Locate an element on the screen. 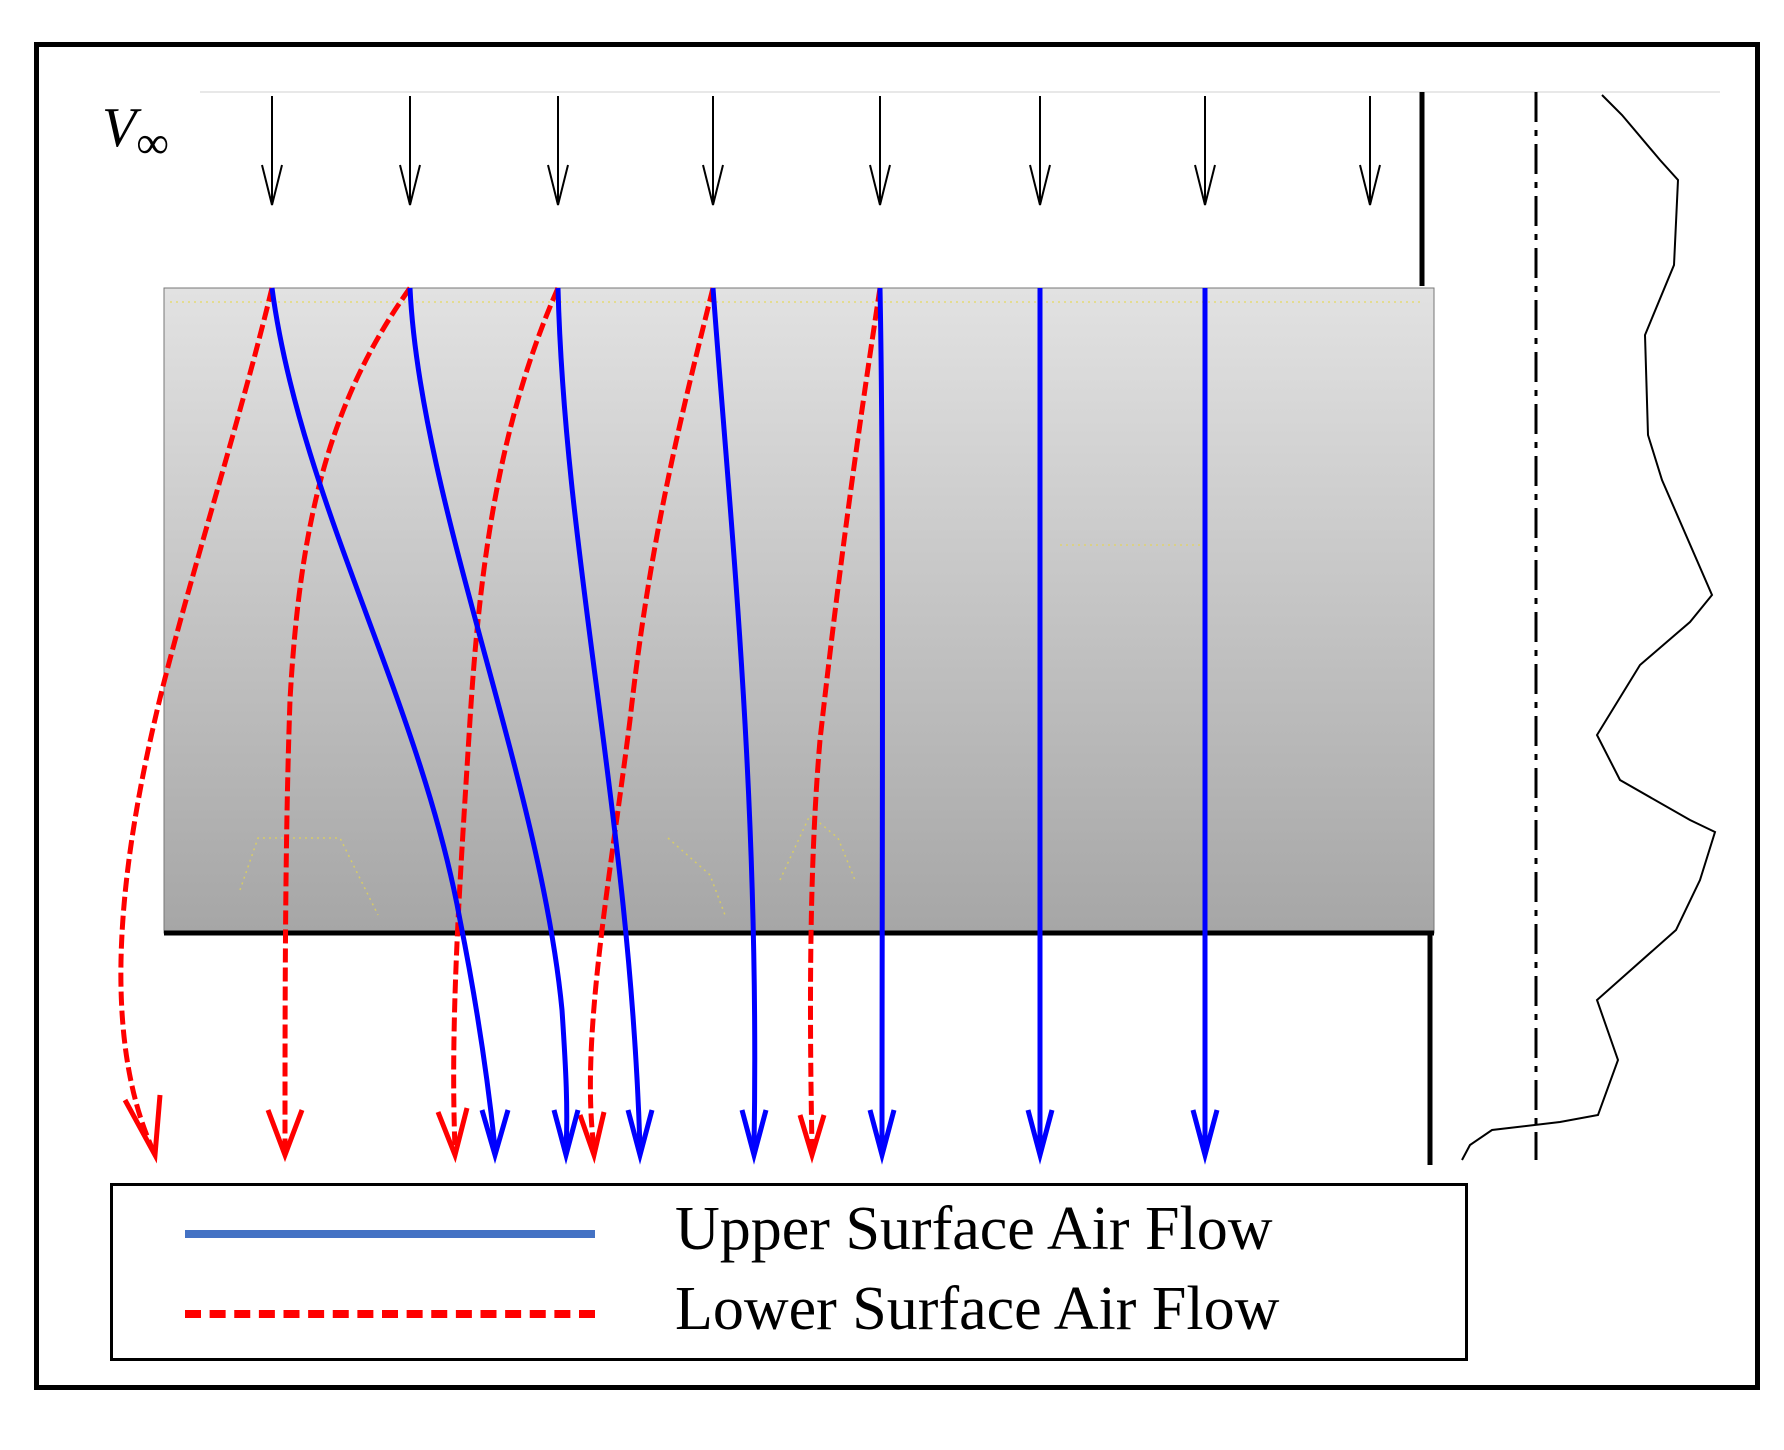  upper-surface-arrowheads is located at coordinates (849, 1137).